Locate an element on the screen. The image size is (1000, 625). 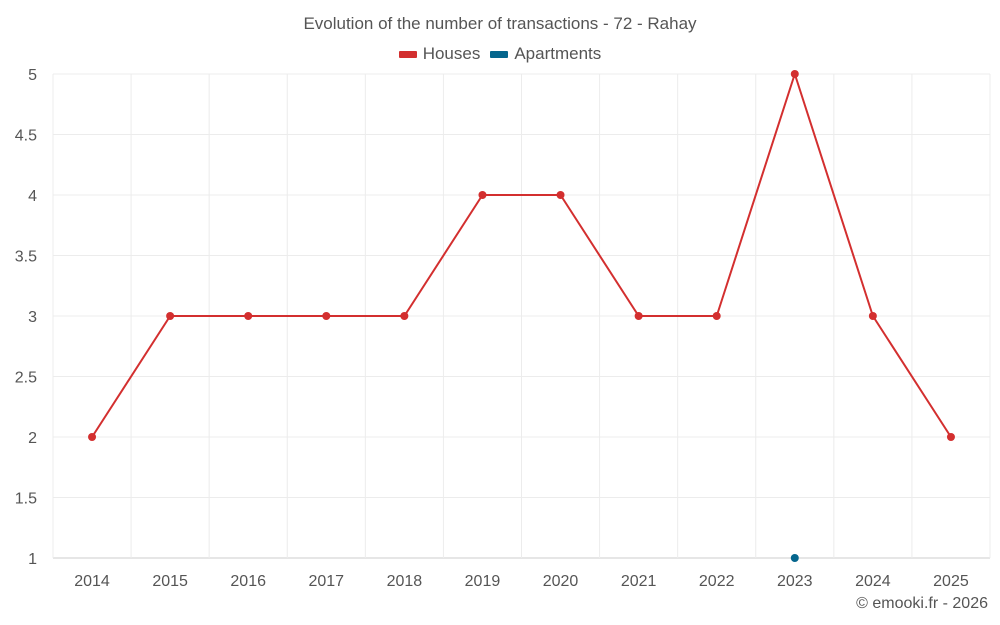
x-tick-label: 2017 is located at coordinates (326, 581).